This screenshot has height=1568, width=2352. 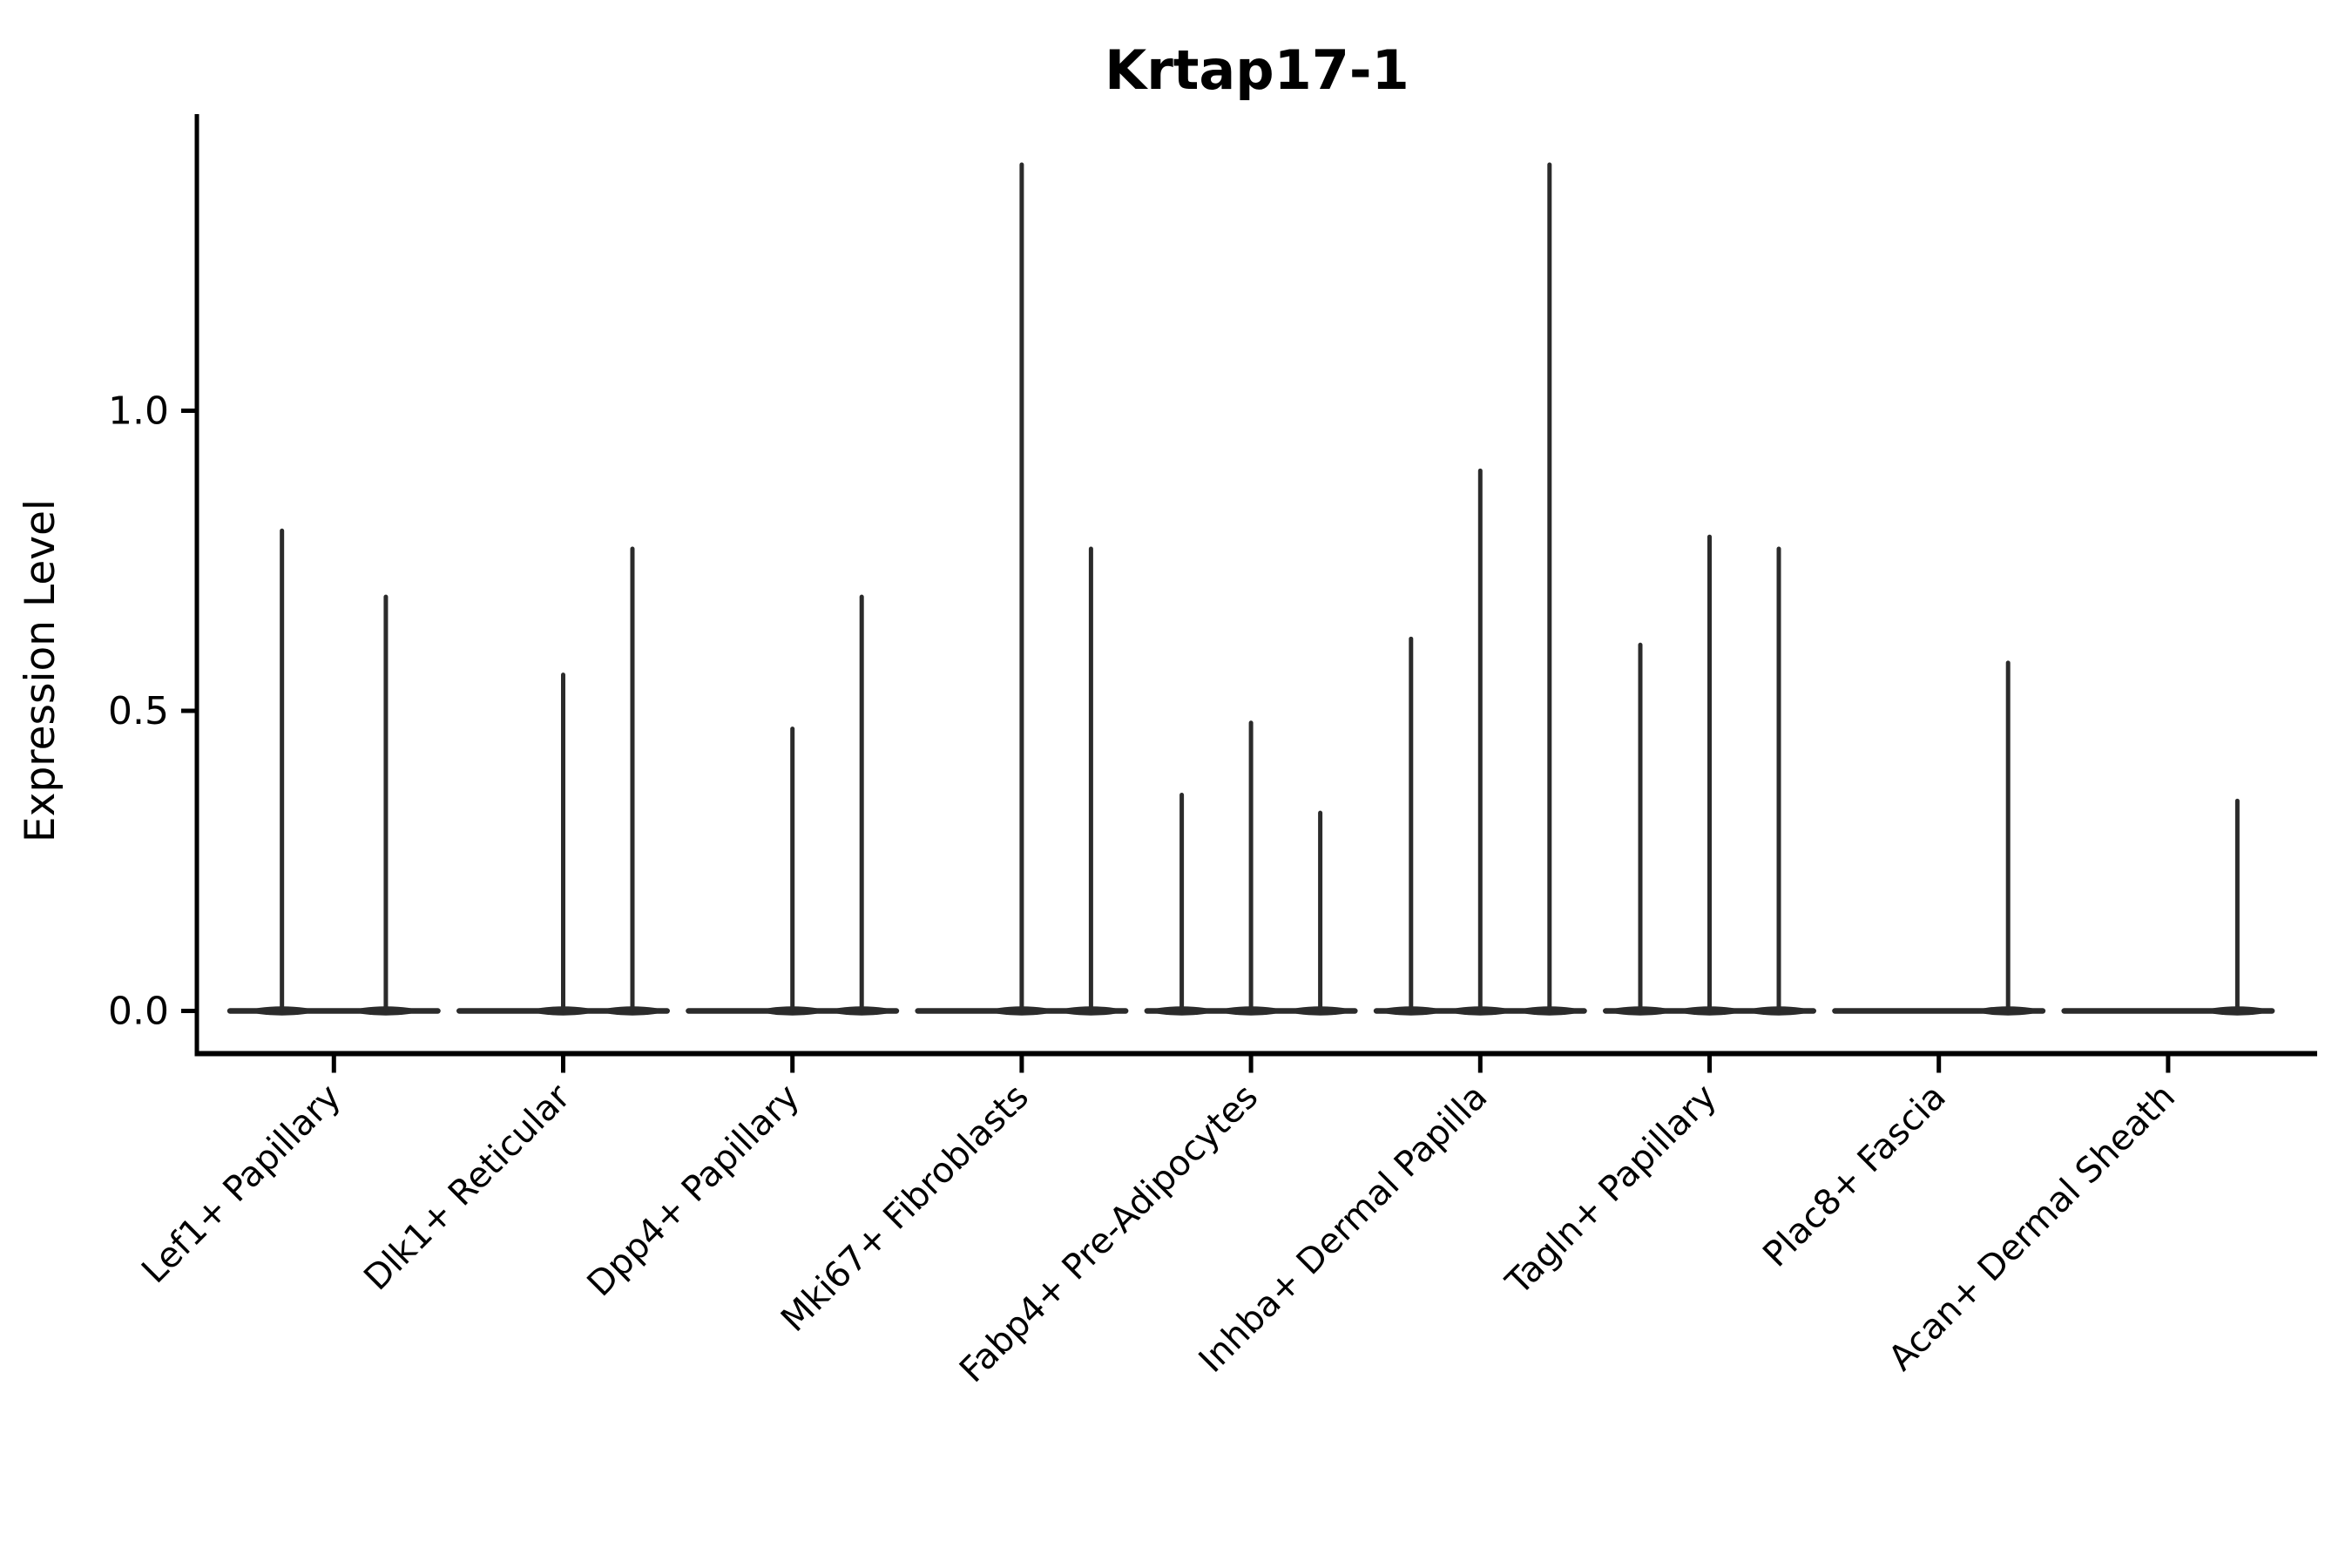 I want to click on x-tick-label: Dlk1+ Reticular, so click(x=467, y=1188).